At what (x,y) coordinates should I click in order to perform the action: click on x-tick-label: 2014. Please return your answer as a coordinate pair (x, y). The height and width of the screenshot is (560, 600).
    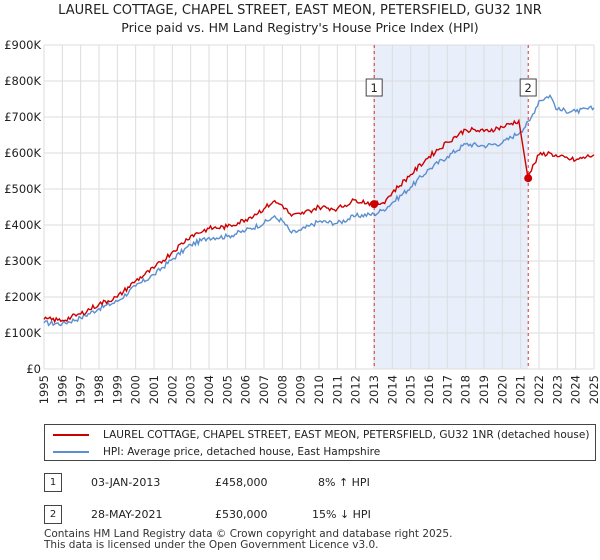
    Looking at the image, I should click on (392, 389).